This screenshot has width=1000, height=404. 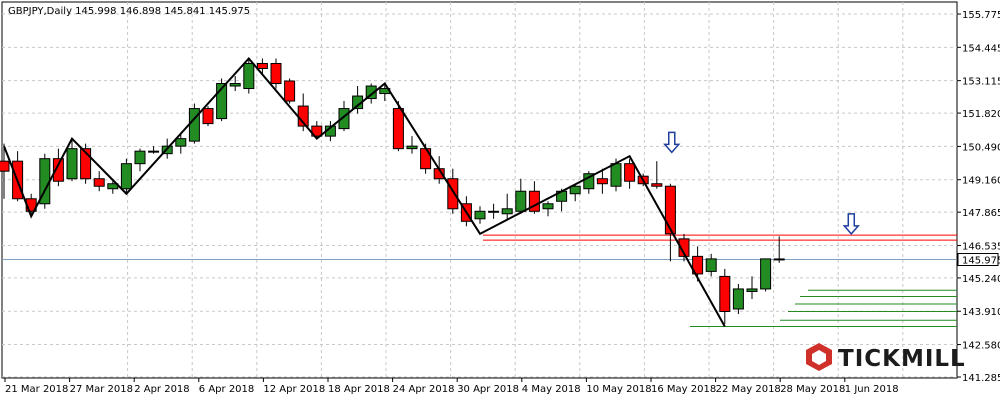 I want to click on brand-name: TICKMILL, so click(x=902, y=359).